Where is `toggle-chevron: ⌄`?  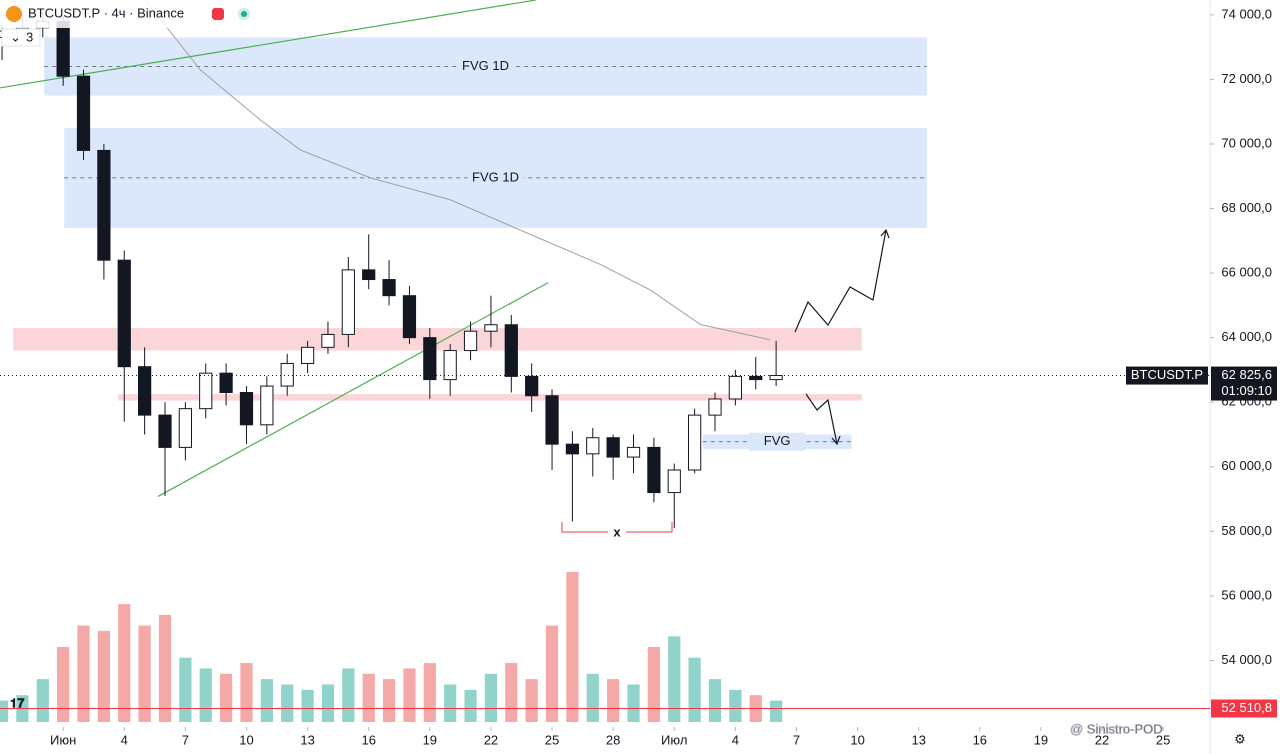
toggle-chevron: ⌄ is located at coordinates (15, 36).